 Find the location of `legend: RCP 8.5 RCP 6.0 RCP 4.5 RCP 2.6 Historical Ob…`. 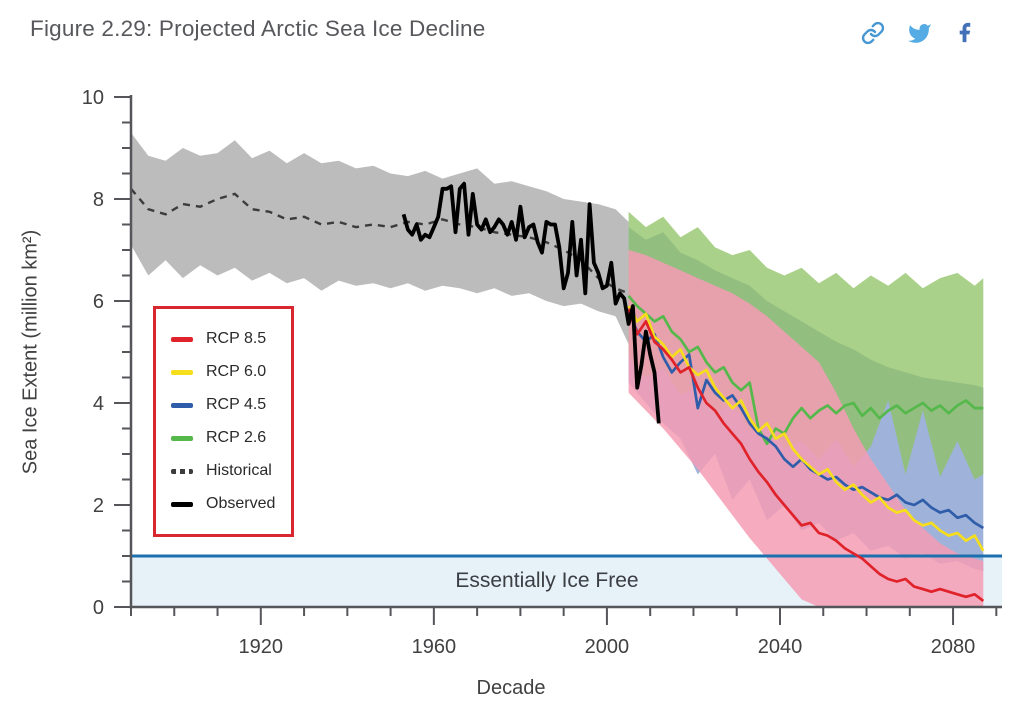

legend: RCP 8.5 RCP 6.0 RCP 4.5 RCP 2.6 Historical Ob… is located at coordinates (223, 421).